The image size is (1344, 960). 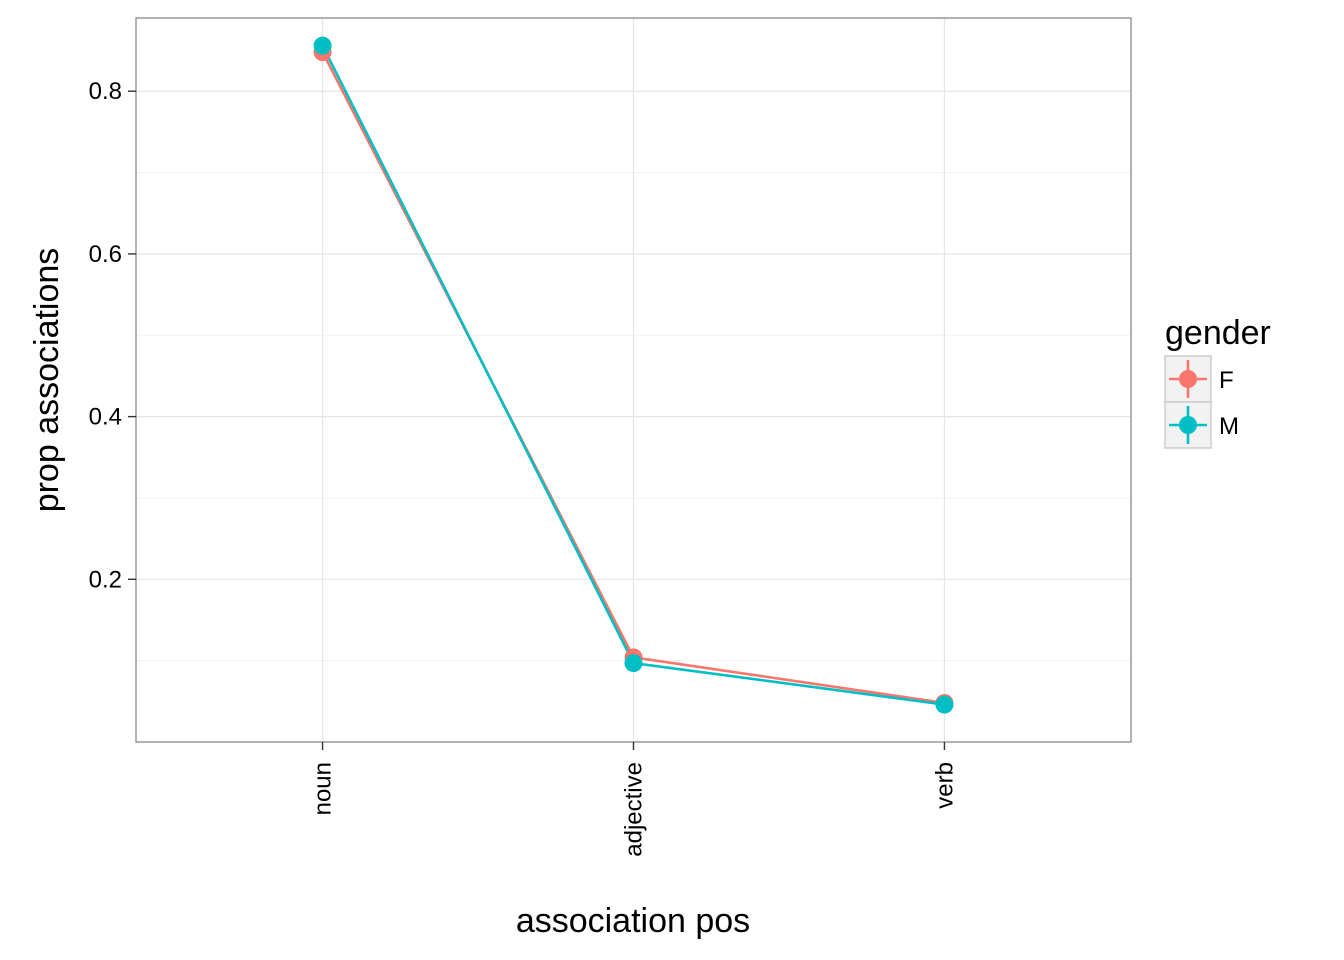 What do you see at coordinates (1217, 381) in the screenshot?
I see `legend: gender FM` at bounding box center [1217, 381].